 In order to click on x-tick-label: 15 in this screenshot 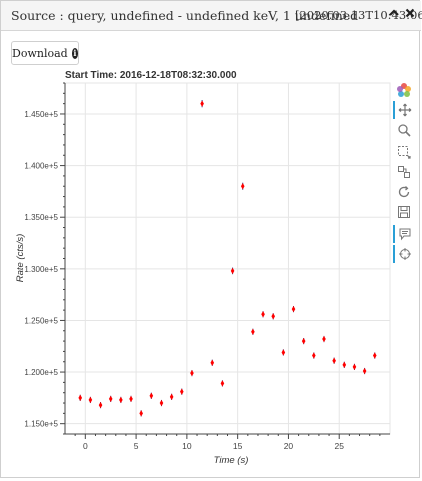, I will do `click(238, 446)`.